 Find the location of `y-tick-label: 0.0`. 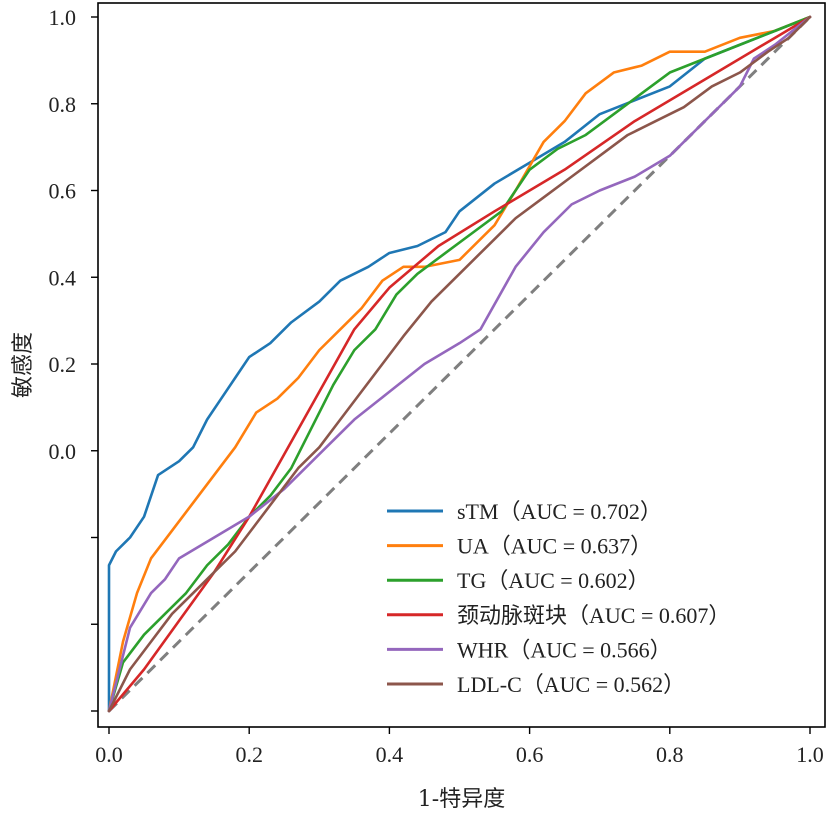

y-tick-label: 0.0 is located at coordinates (63, 451).